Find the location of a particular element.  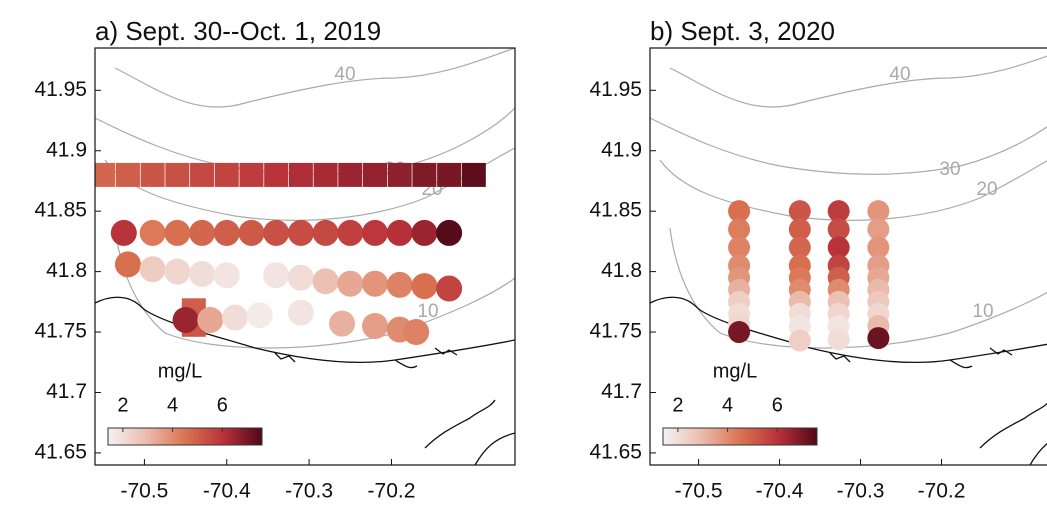

panel-title: b) Sept. 3, 2020 is located at coordinates (742, 31).